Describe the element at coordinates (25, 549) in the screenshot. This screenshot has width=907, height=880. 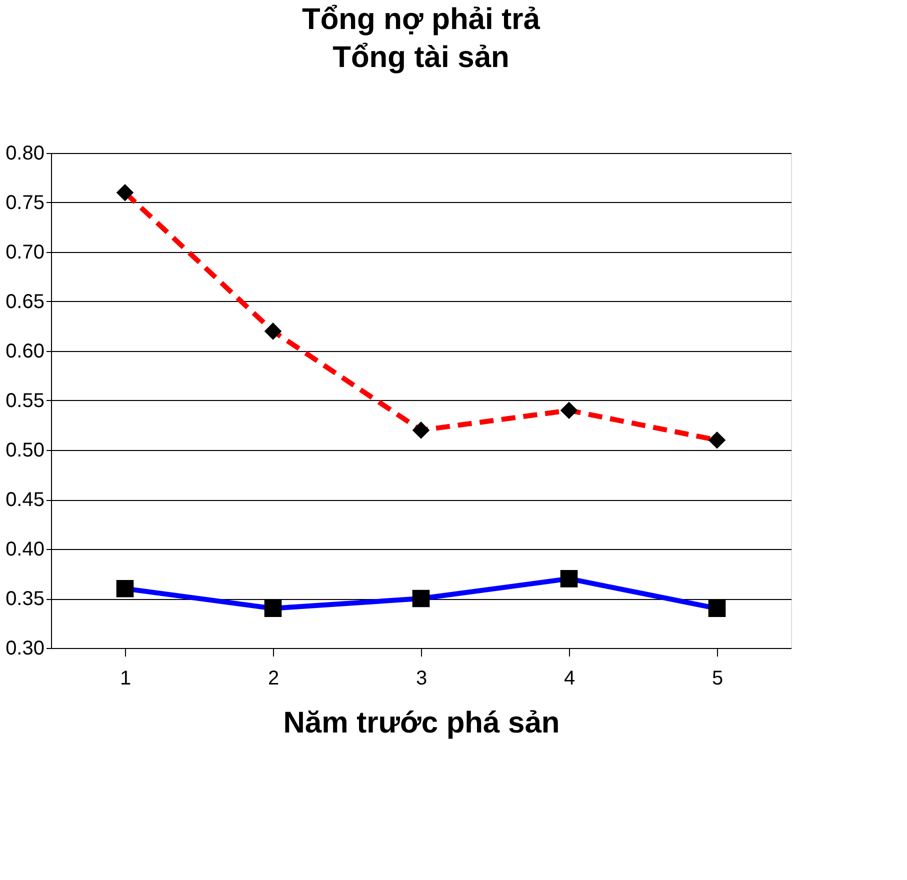
I see `y-tick-label: 0.40` at that location.